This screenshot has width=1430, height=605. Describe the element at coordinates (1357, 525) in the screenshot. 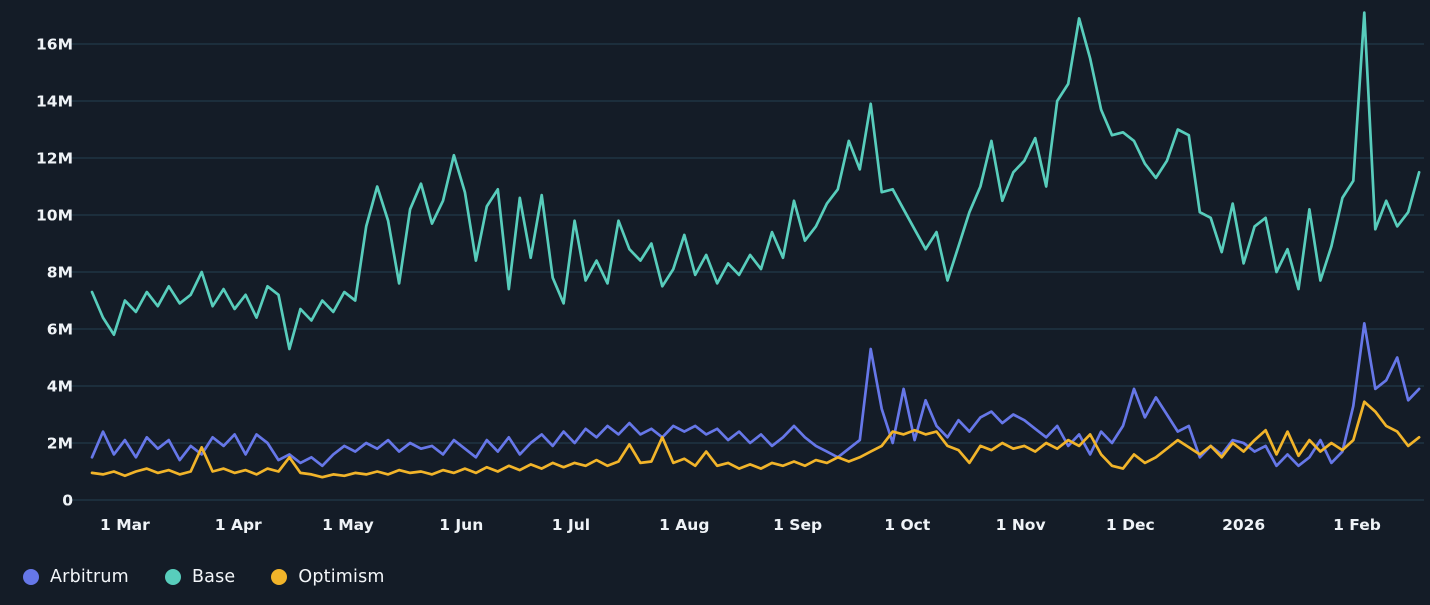

I see `x-axis-tick-label: 1 Feb` at that location.